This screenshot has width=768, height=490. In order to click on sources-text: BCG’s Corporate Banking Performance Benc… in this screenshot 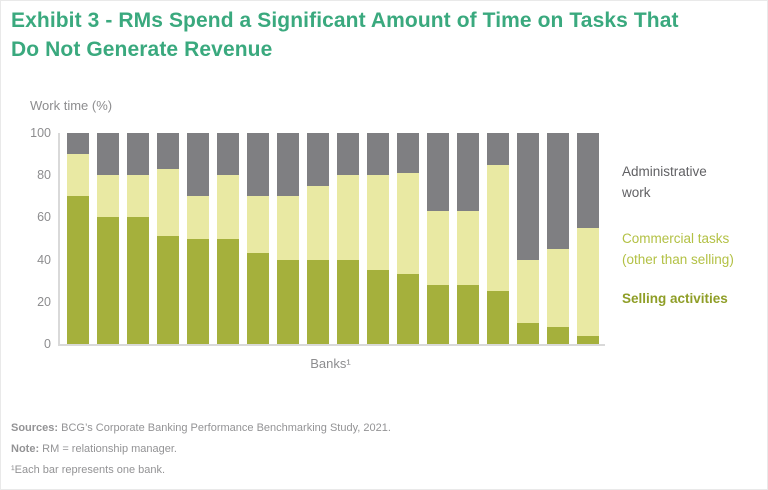, I will do `click(224, 428)`.